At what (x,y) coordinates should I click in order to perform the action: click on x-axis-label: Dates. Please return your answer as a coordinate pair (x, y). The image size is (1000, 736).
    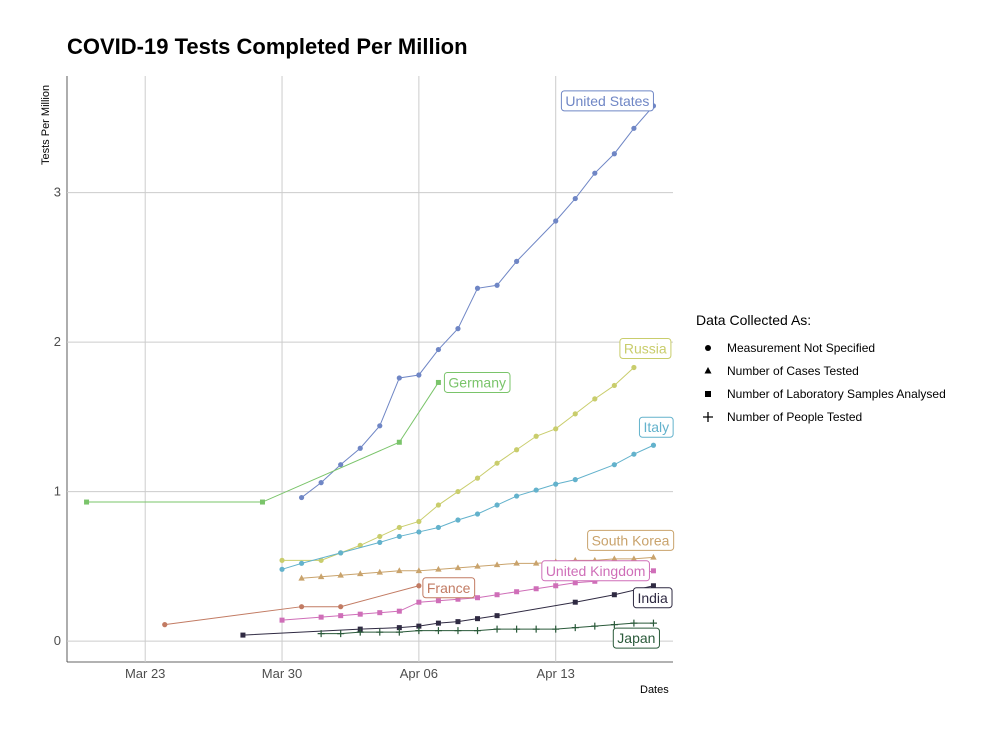
    Looking at the image, I should click on (654, 690).